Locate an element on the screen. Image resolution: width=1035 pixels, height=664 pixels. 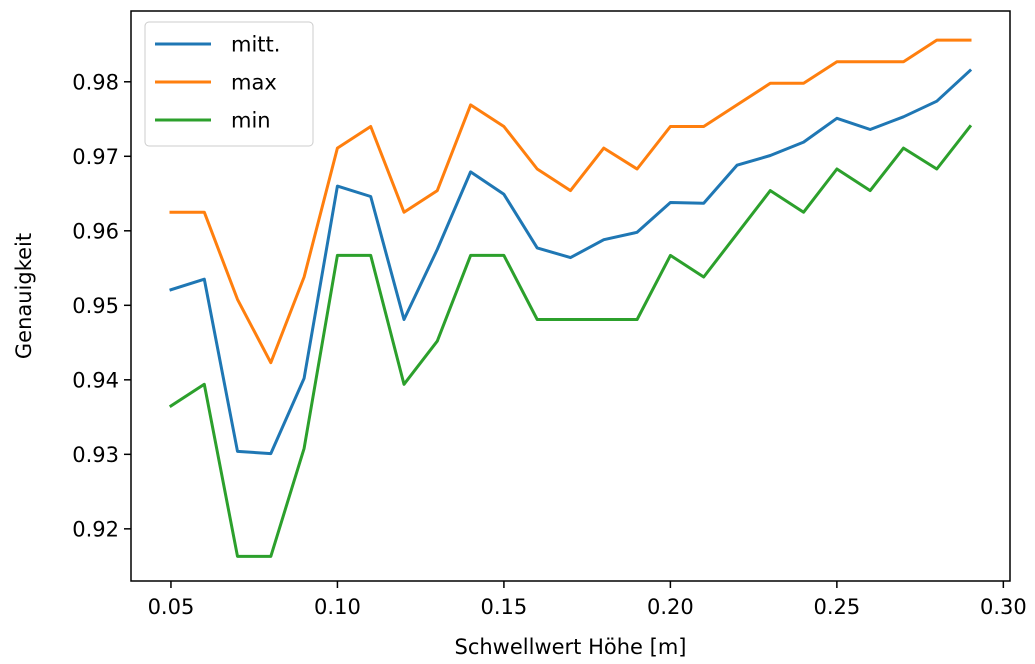
legend-label-2: min is located at coordinates (251, 121).